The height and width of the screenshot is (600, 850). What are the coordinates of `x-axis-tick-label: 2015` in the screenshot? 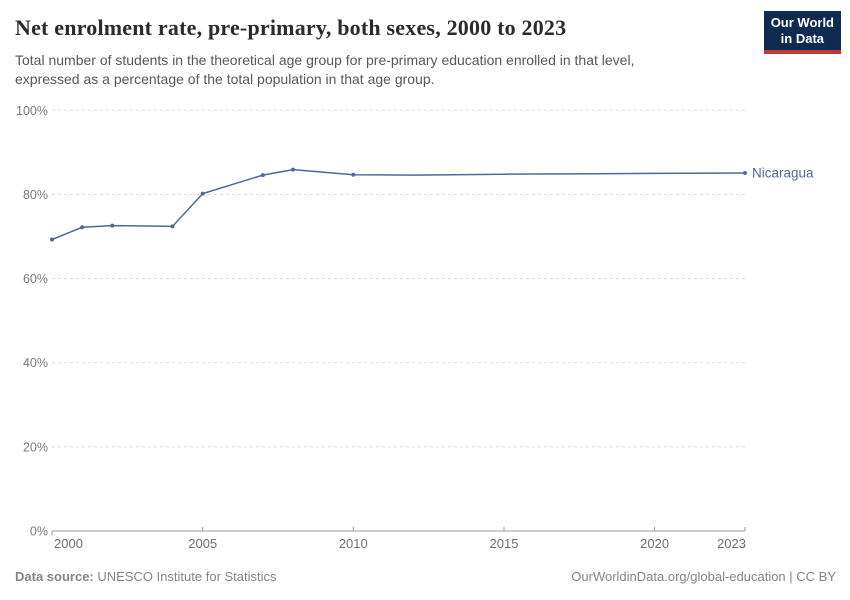 It's located at (504, 543).